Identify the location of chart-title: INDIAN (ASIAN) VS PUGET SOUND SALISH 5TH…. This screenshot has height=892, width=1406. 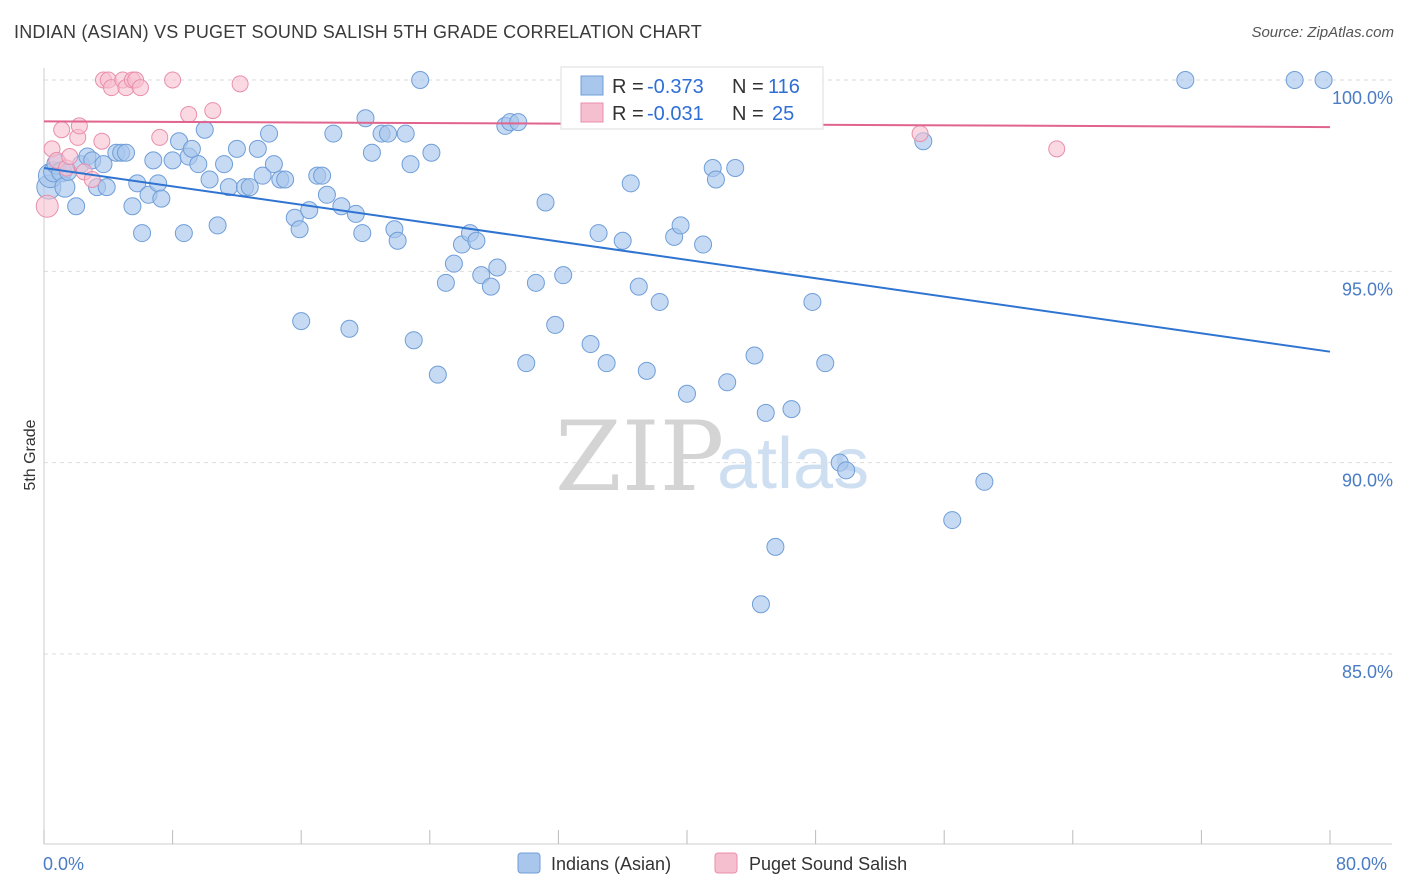
(358, 32).